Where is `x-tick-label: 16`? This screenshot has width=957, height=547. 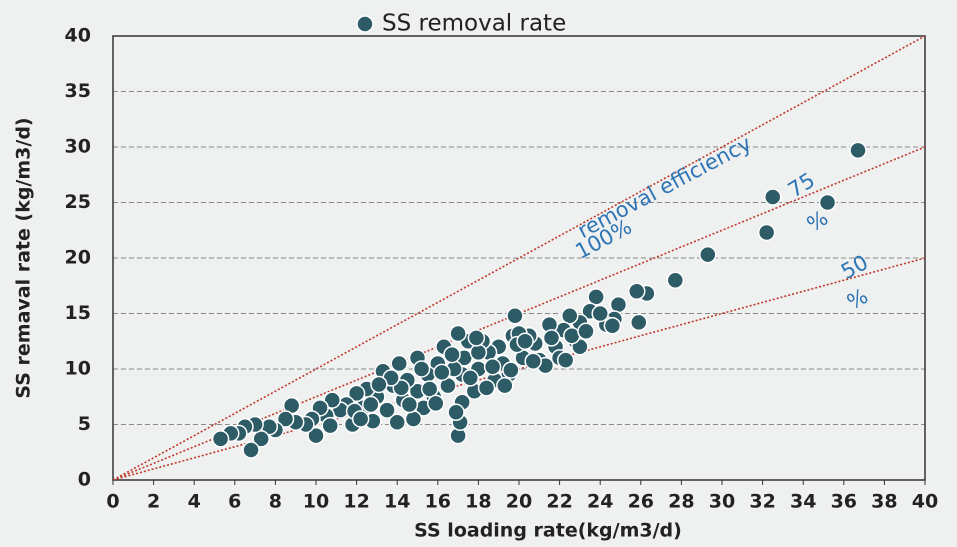 x-tick-label: 16 is located at coordinates (438, 502).